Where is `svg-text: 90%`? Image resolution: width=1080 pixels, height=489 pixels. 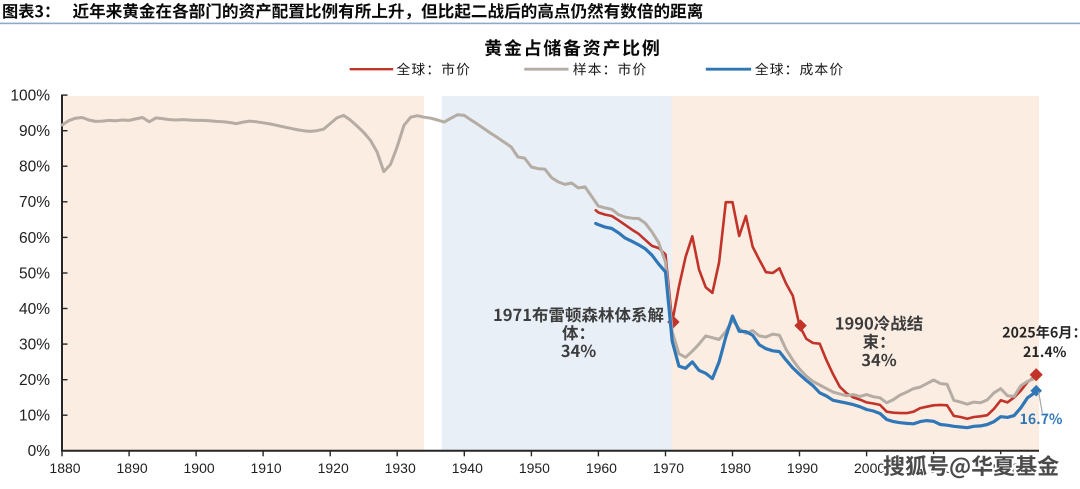 svg-text: 90% is located at coordinates (34, 131).